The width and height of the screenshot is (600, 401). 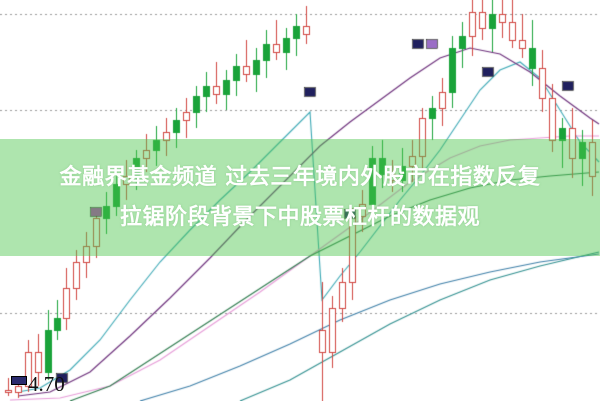 What do you see at coordinates (299, 217) in the screenshot?
I see `headline-line-2: 拉锯阶段背景下中股票杠杆的数据观` at bounding box center [299, 217].